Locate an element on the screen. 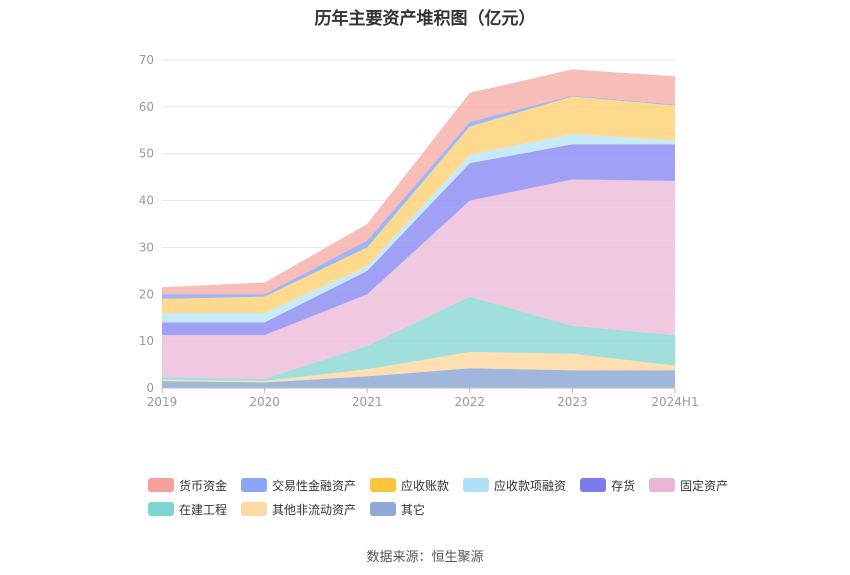  legend-label: 在建工程 is located at coordinates (203, 509).